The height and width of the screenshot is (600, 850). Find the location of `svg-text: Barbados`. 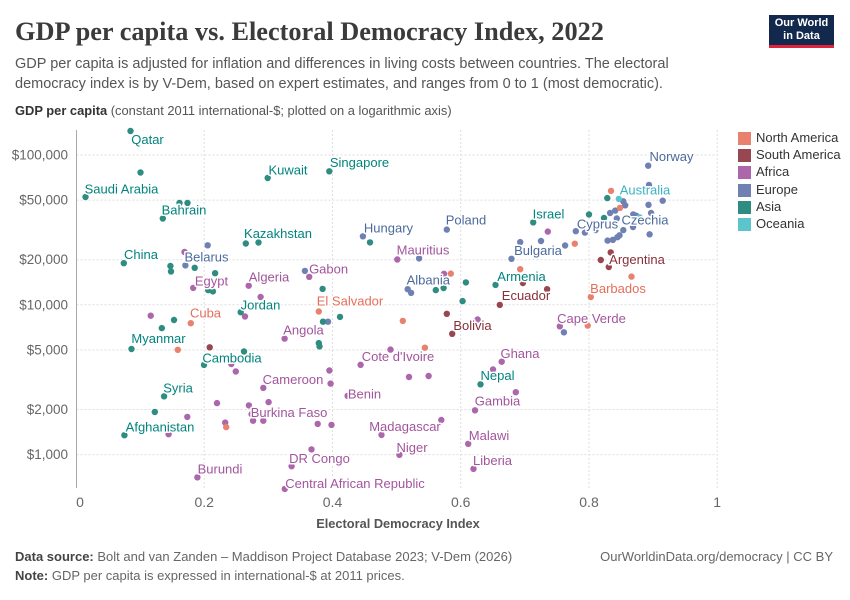

svg-text: Barbados is located at coordinates (618, 288).